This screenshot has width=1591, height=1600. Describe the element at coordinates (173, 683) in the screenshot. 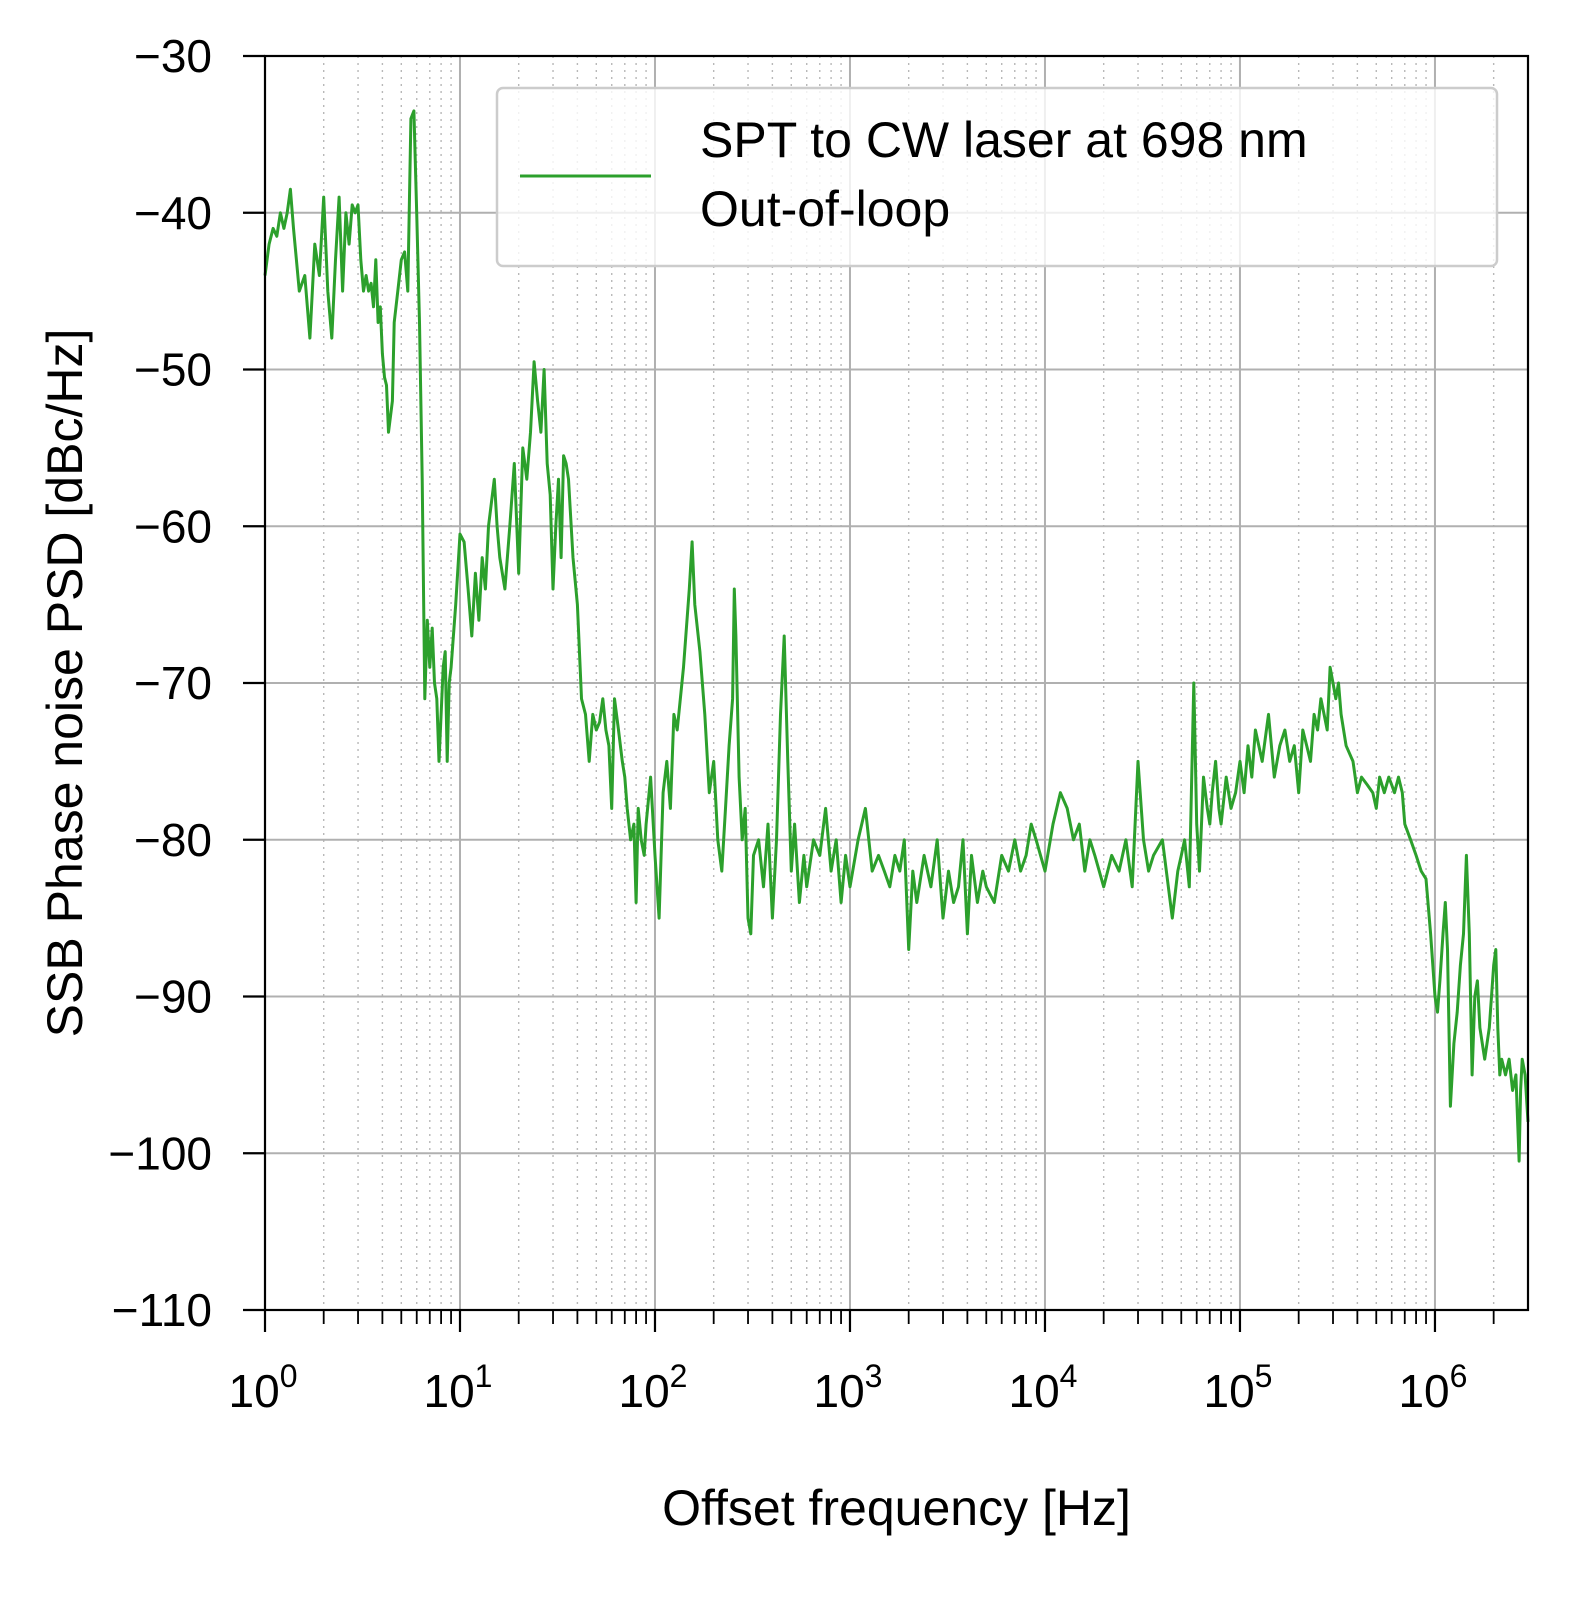

I see `y-tick-label: −70` at that location.